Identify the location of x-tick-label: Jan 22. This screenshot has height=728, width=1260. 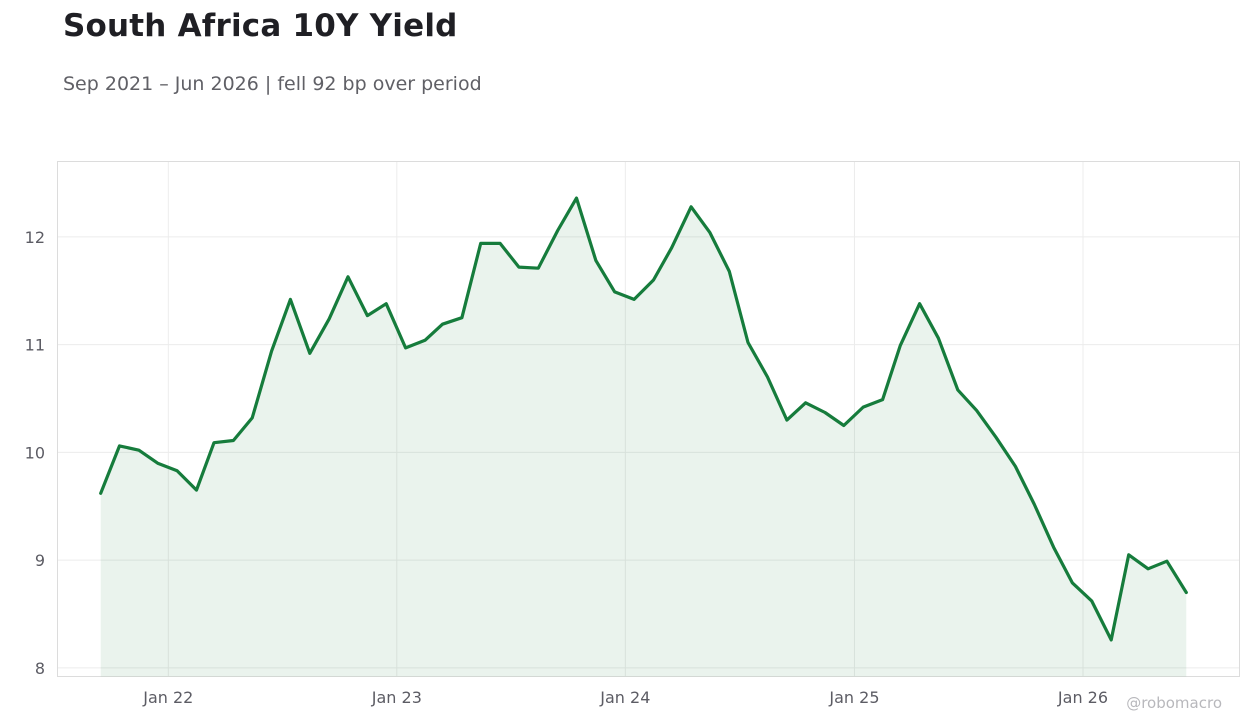
(167, 697).